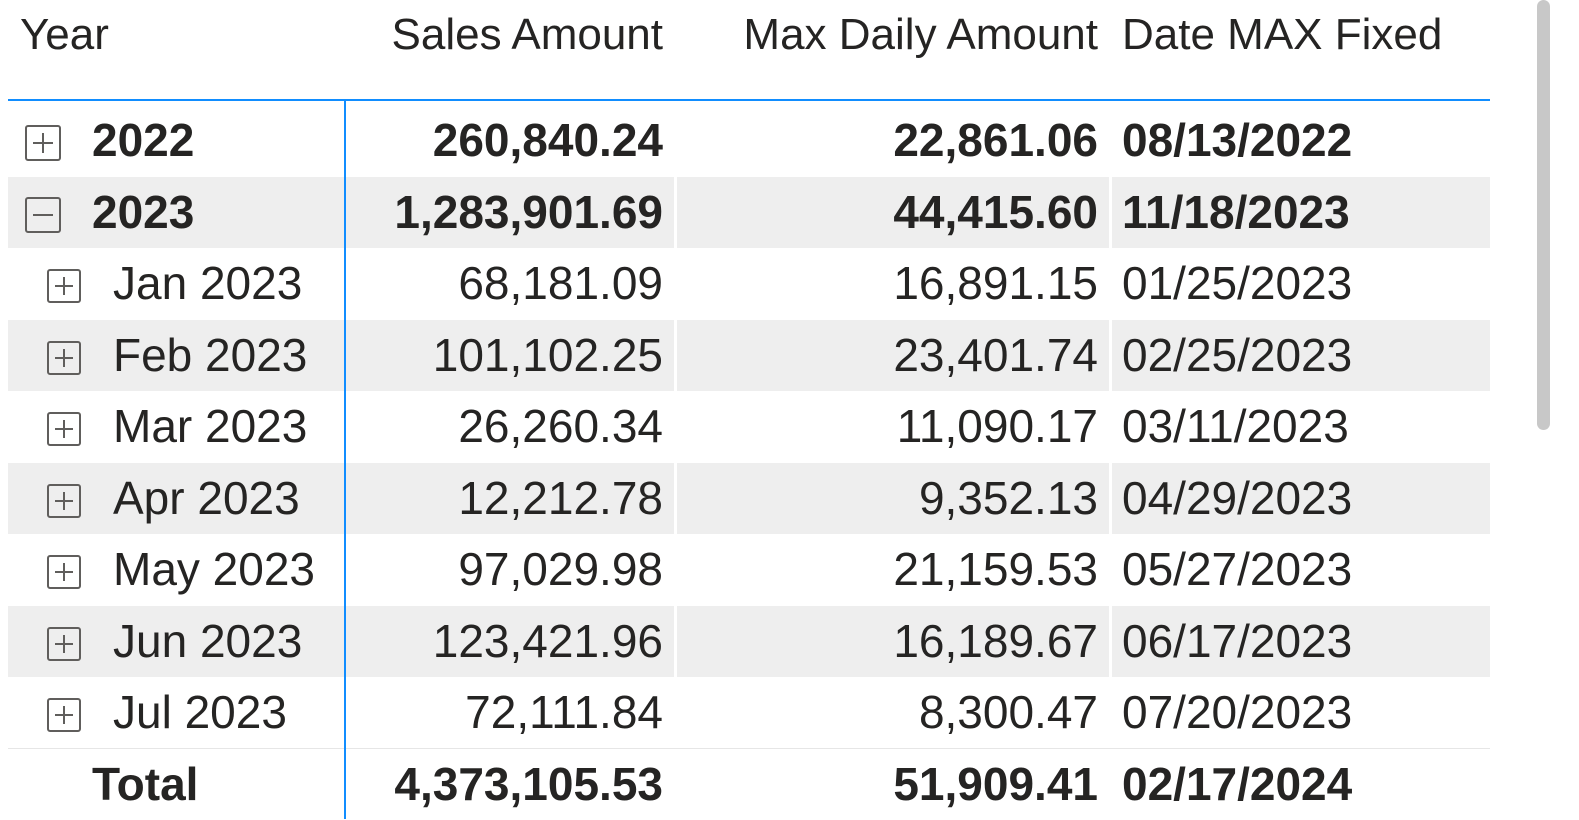 The image size is (1579, 820). What do you see at coordinates (208, 640) in the screenshot?
I see `row-label: Jun 2023` at bounding box center [208, 640].